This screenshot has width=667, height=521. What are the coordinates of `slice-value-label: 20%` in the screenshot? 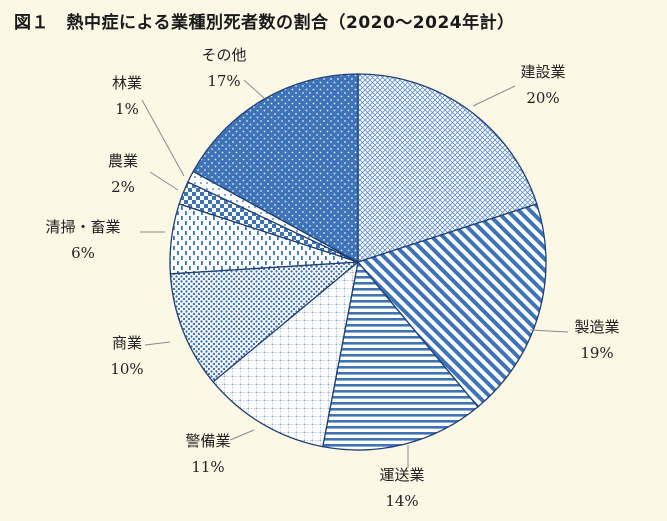 It's located at (542, 98).